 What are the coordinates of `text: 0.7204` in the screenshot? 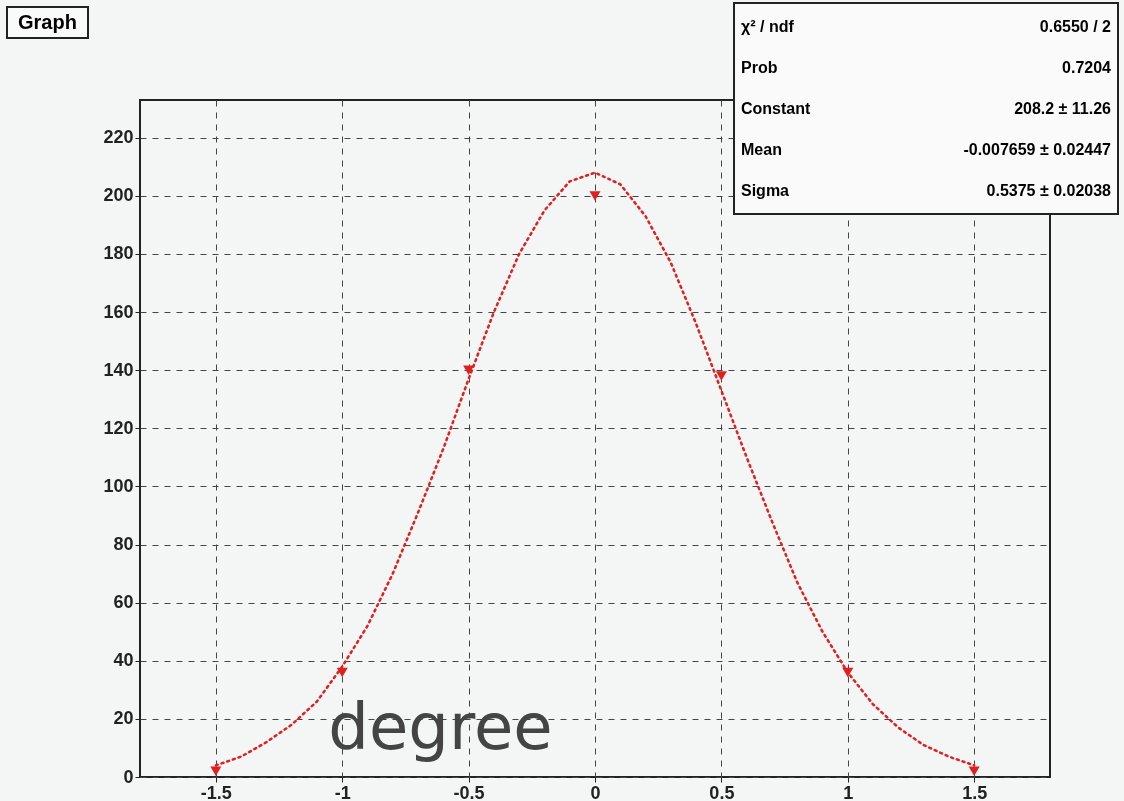 It's located at (1086, 67).